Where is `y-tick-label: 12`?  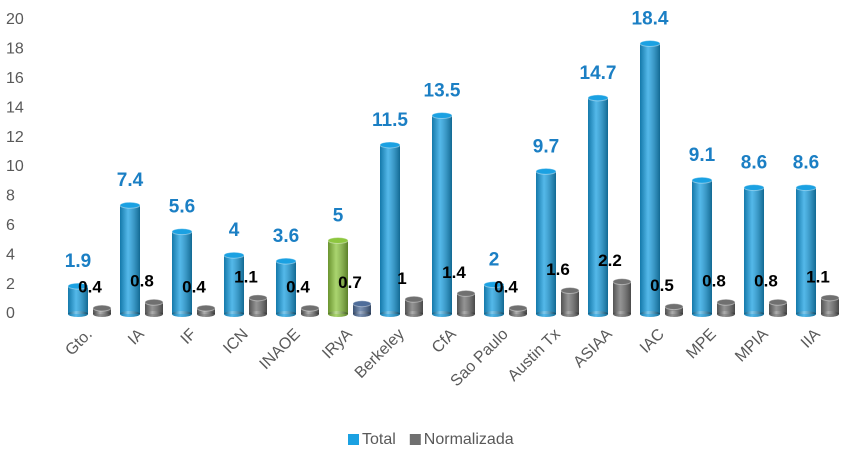 y-tick-label: 12 is located at coordinates (15, 137).